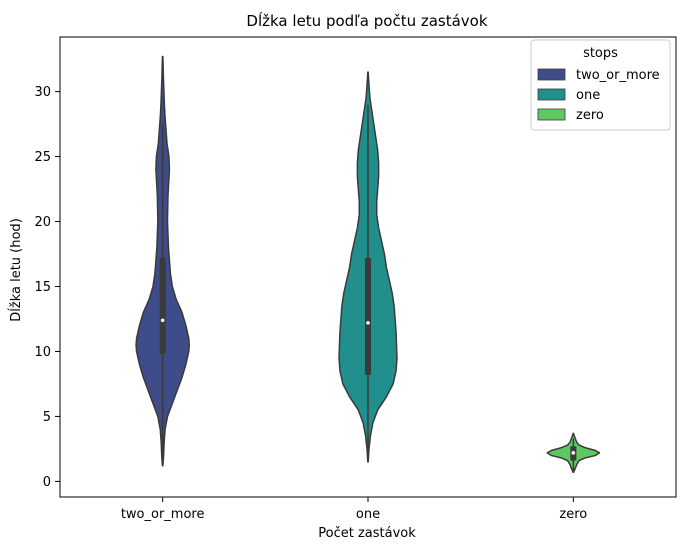 This screenshot has height=550, width=687. Describe the element at coordinates (42, 92) in the screenshot. I see `y-tick-label-30: 30` at that location.